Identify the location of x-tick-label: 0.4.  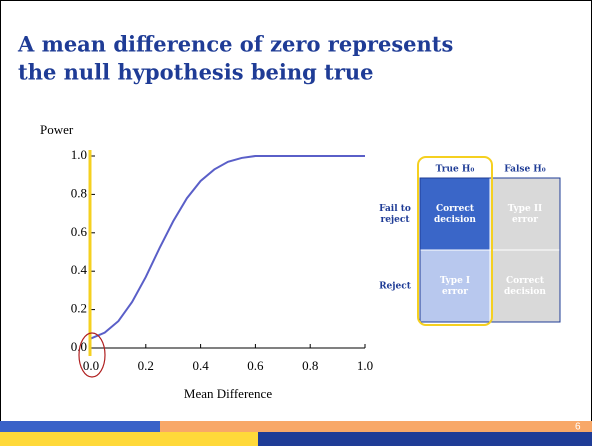
(200, 365).